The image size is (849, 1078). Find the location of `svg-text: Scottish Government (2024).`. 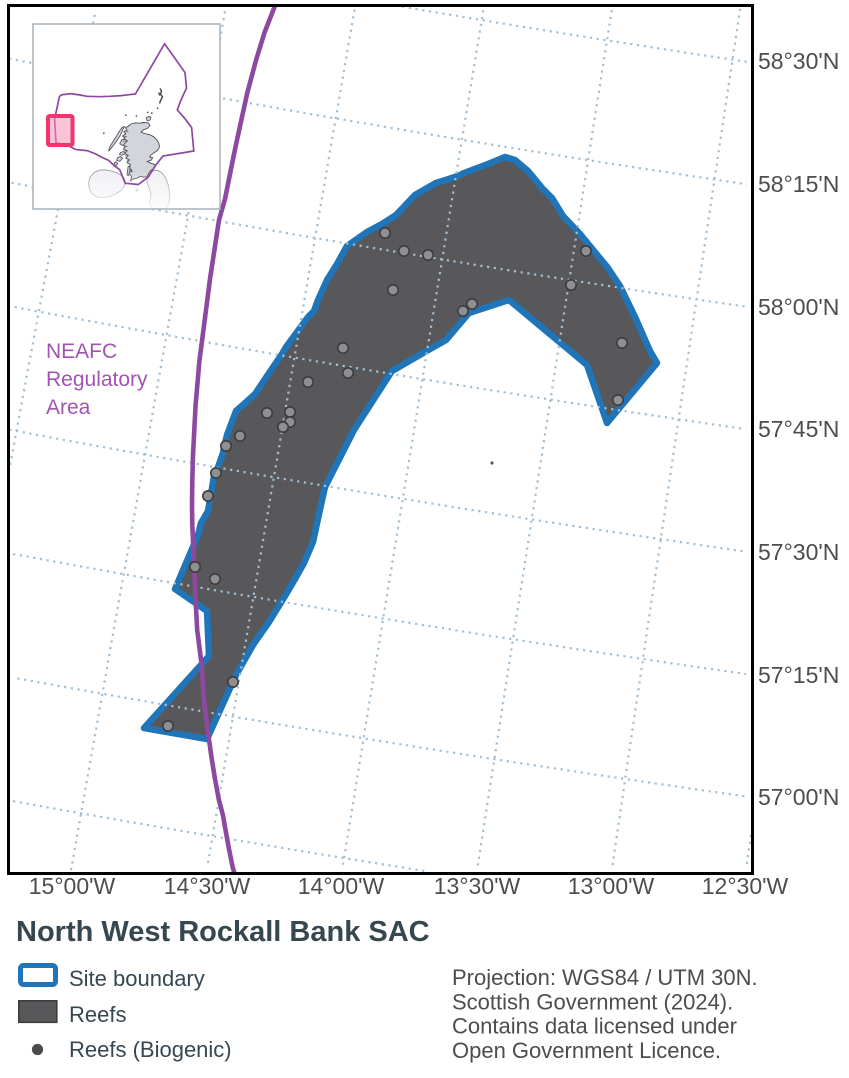

svg-text: Scottish Government (2024). is located at coordinates (592, 1002).